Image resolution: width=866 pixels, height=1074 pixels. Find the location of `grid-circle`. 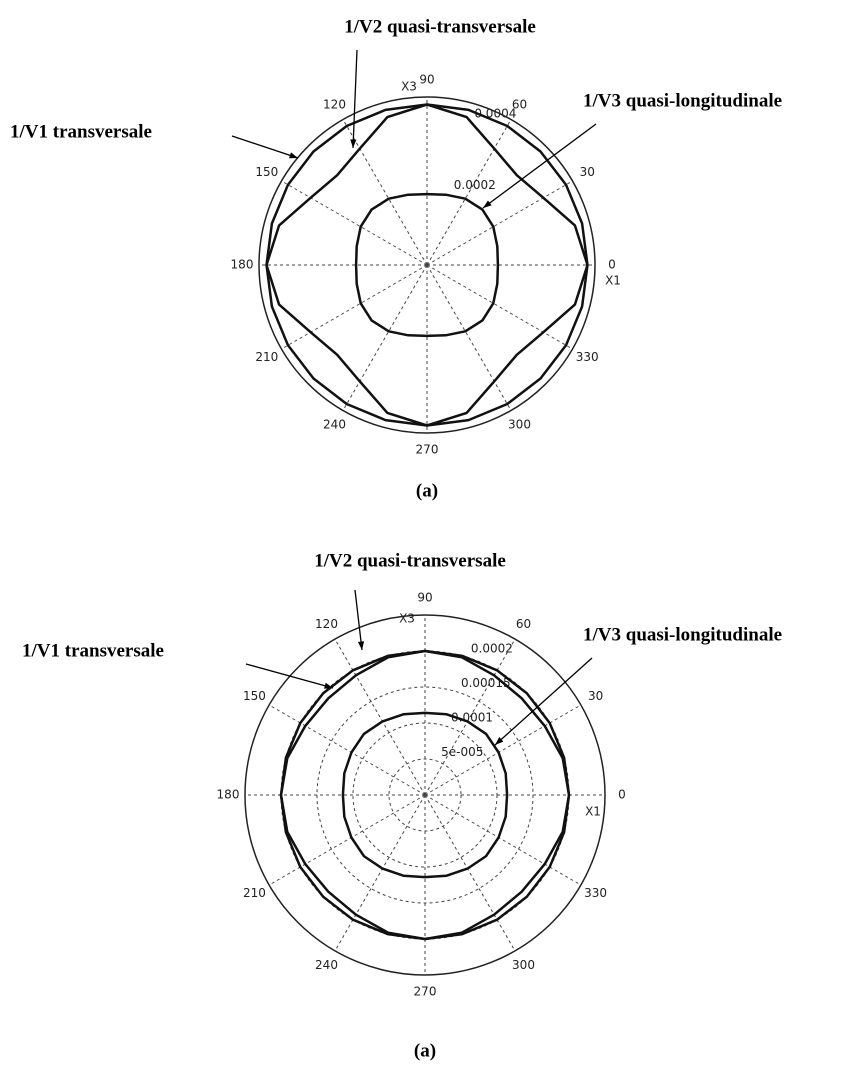

grid-circle is located at coordinates (425, 795).